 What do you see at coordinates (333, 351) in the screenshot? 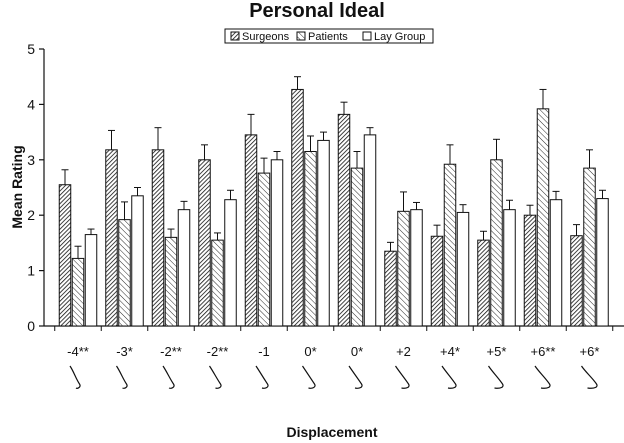
I see `category-labels: -4** -3* -2** -2** -1 0* 0* +2 +4* +5* +6** +6*` at bounding box center [333, 351].